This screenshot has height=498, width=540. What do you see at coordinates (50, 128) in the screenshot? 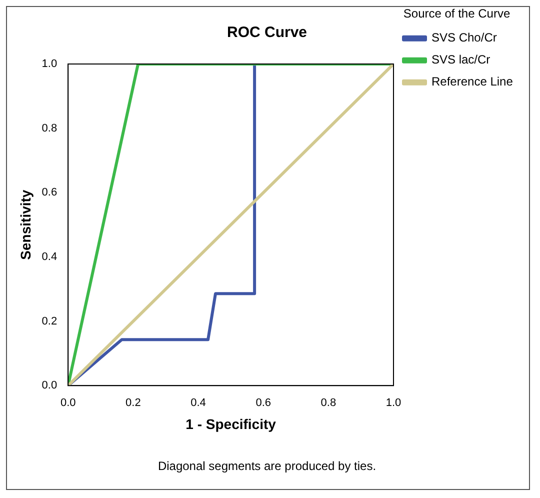
I see `y-tick-label: 0.8` at bounding box center [50, 128].